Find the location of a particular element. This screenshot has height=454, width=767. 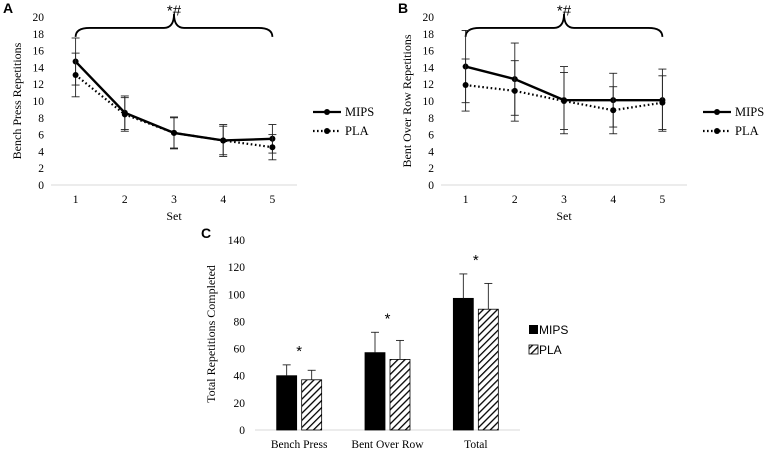

panel-label-c: C is located at coordinates (206, 233).